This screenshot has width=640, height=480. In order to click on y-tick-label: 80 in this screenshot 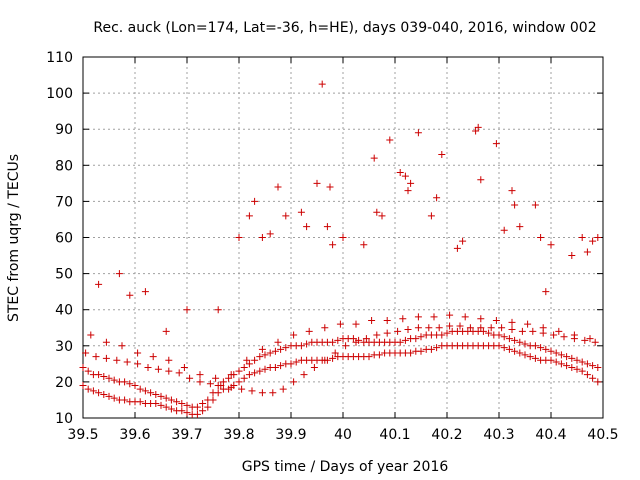, I will do `click(64, 166)`.